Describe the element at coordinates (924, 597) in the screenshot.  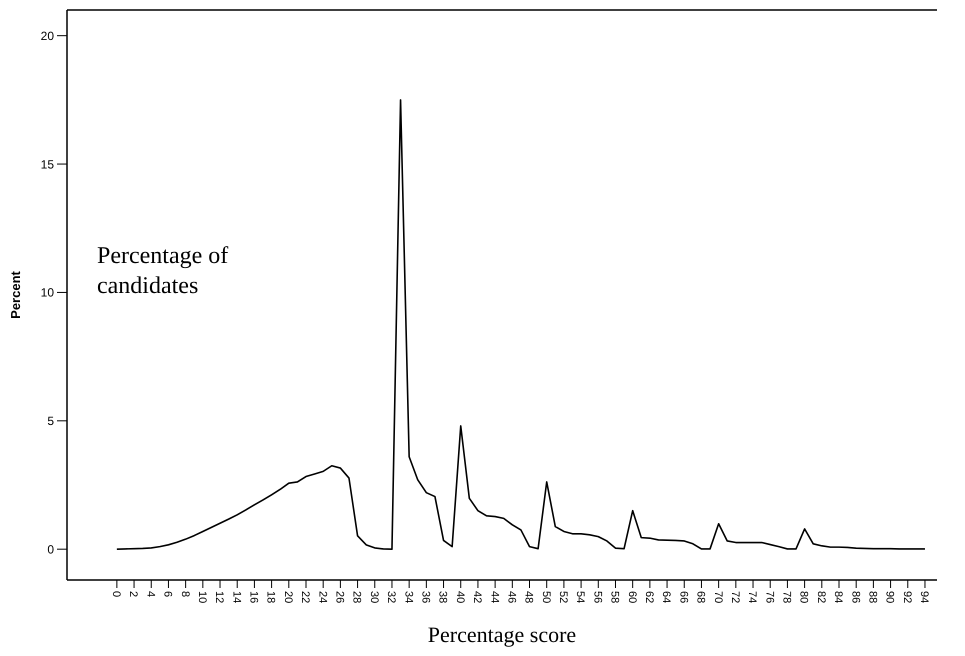
I see `x-tick-label: 94` at that location.